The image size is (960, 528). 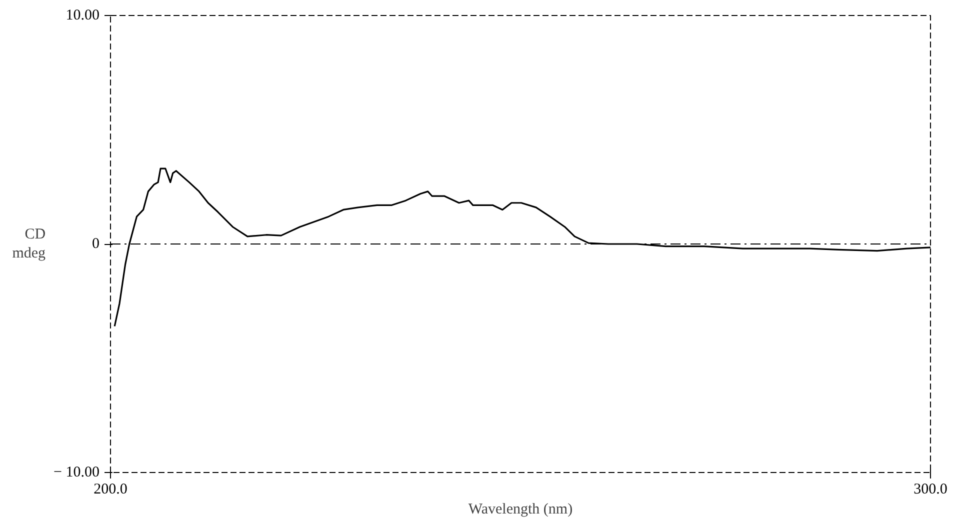 What do you see at coordinates (96, 244) in the screenshot?
I see `y-tick-label: 0` at bounding box center [96, 244].